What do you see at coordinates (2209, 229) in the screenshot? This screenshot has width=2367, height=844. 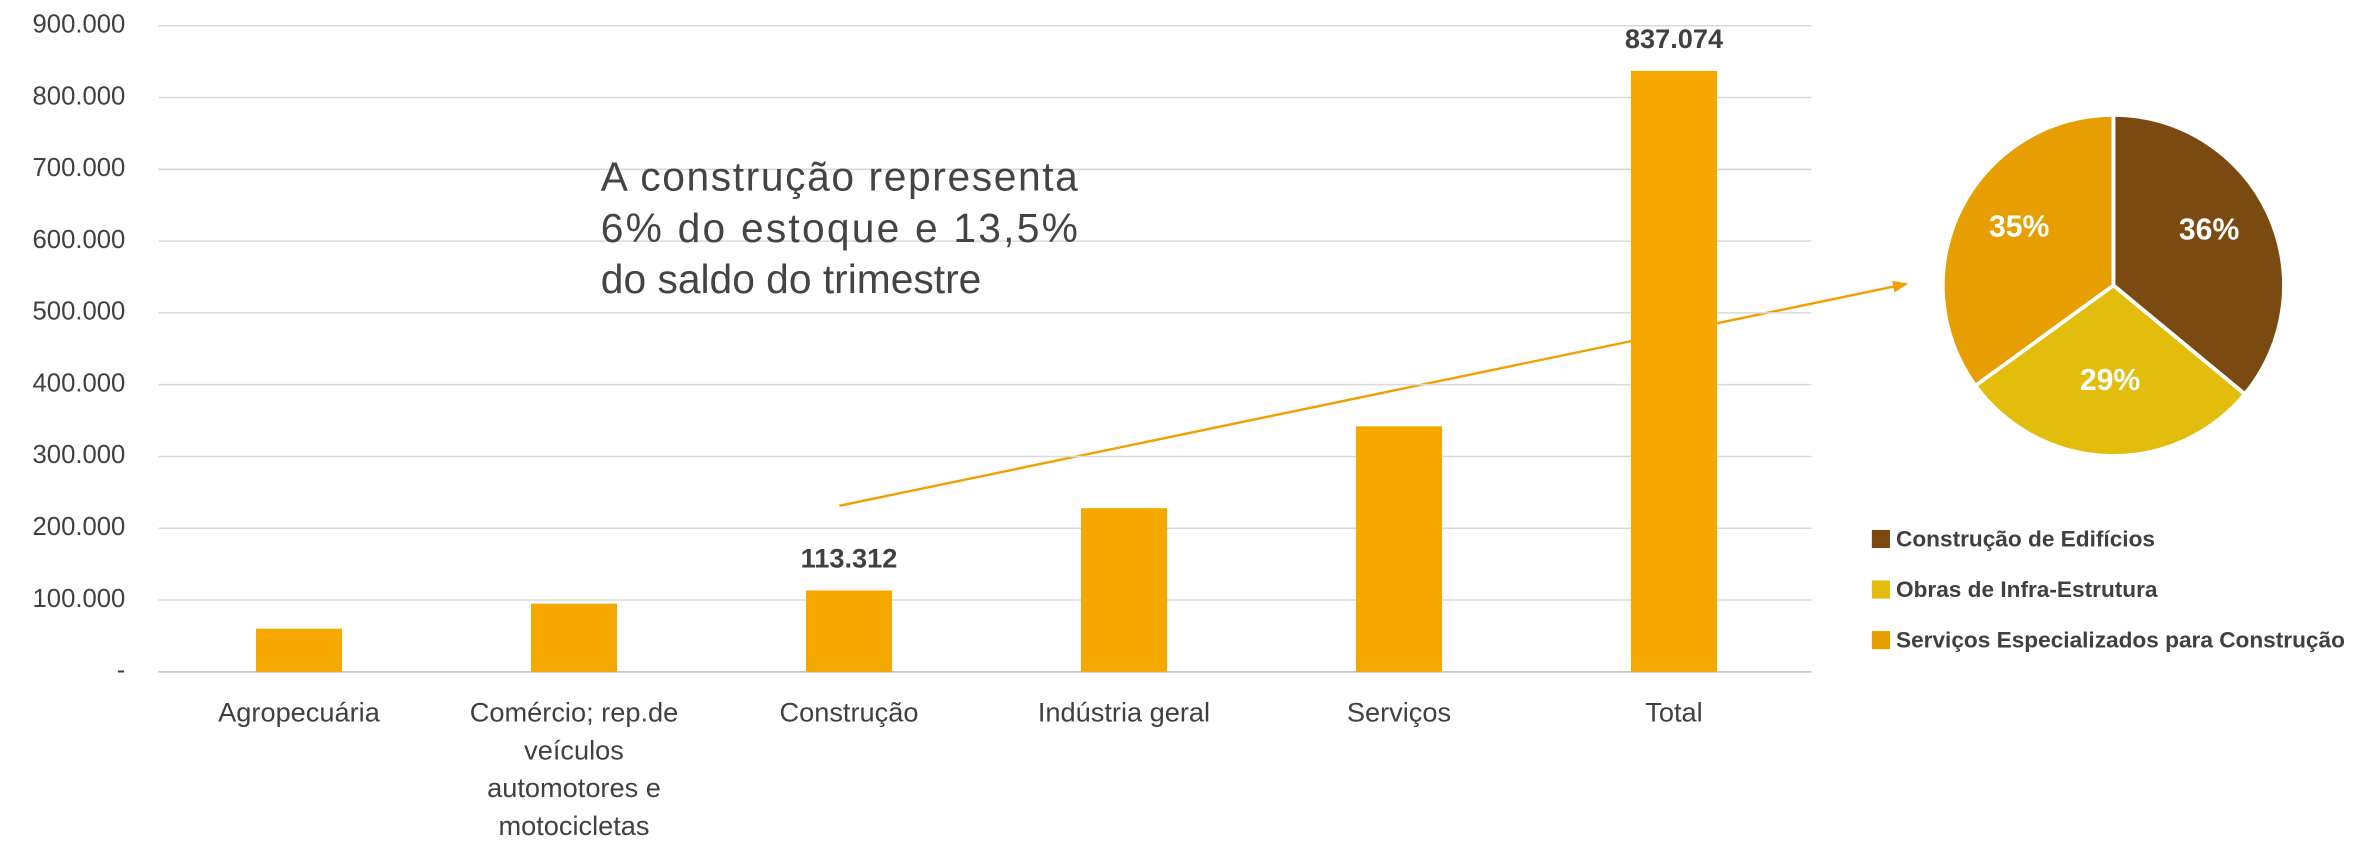 I see `pie-label: 36%` at bounding box center [2209, 229].